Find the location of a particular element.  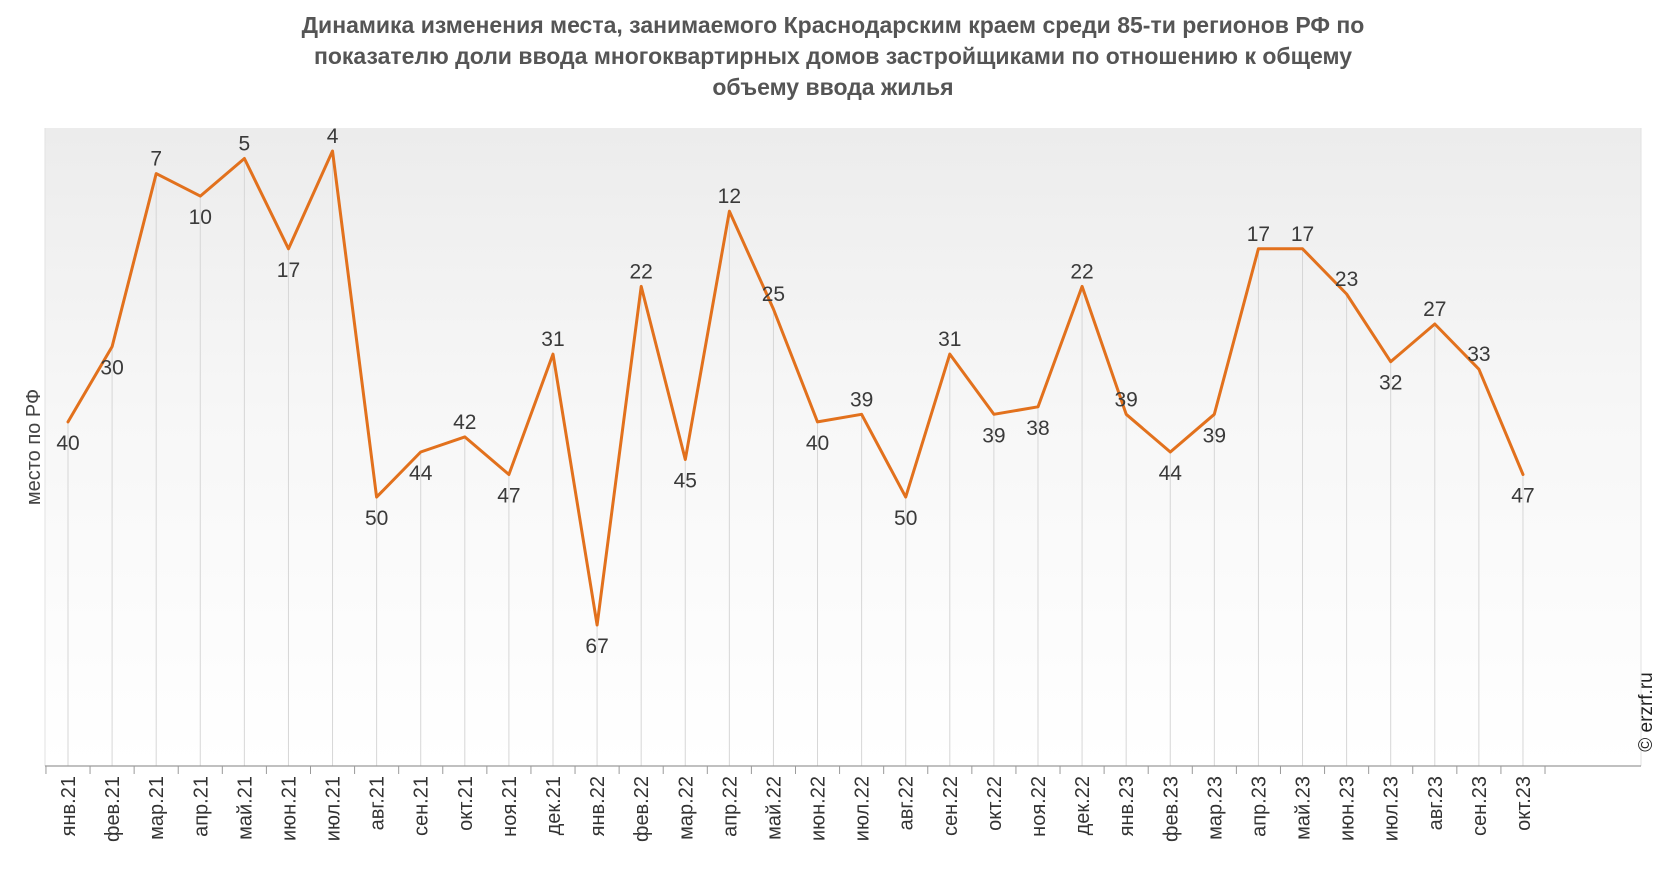

x-tick-label: апр.22 is located at coordinates (730, 806).